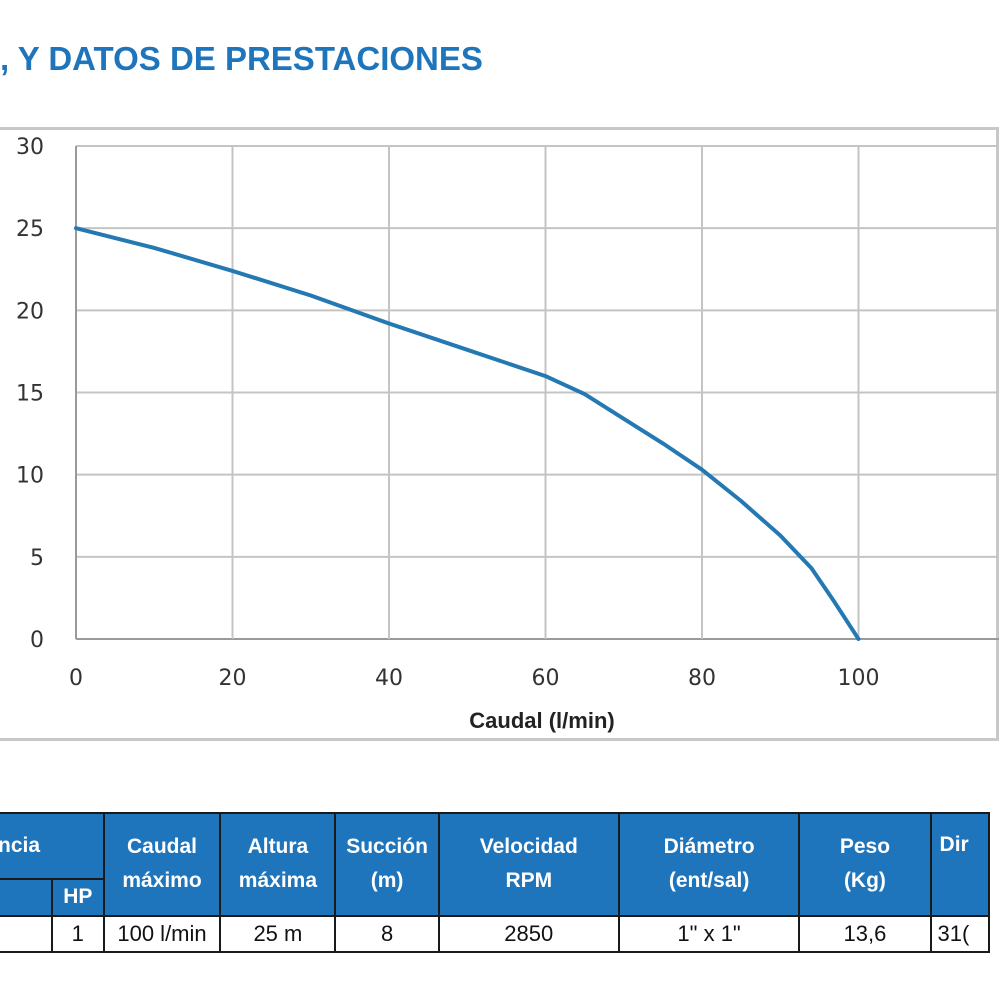  I want to click on y-axis-ticks: 0 5 10 15 20 25 30, so click(30, 394).